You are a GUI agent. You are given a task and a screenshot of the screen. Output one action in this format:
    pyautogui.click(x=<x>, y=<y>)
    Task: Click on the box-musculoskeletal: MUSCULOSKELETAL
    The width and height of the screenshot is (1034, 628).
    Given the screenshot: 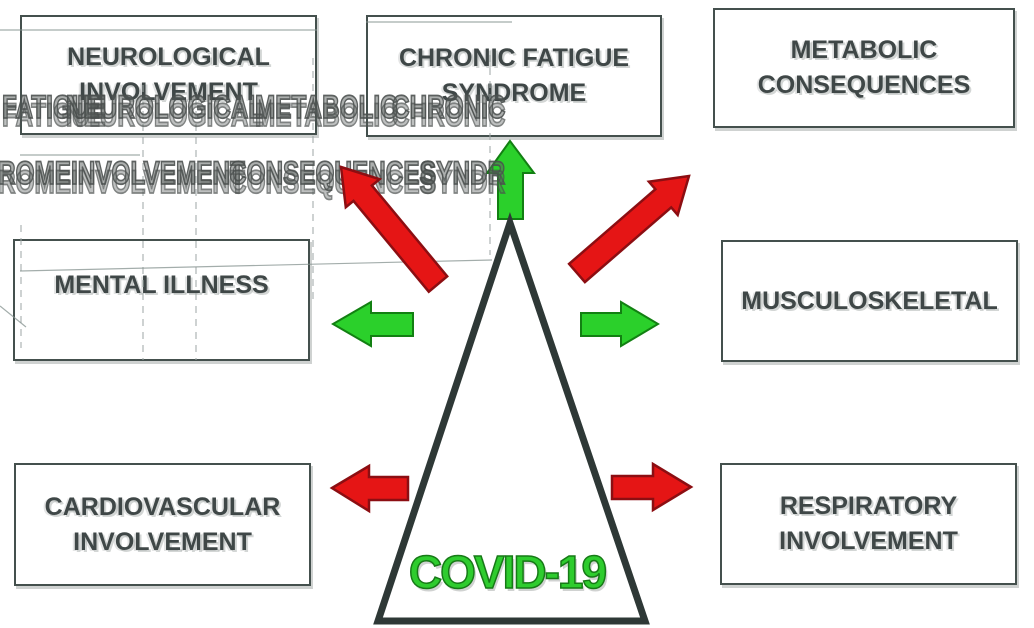 What is the action you would take?
    pyautogui.click(x=869, y=301)
    